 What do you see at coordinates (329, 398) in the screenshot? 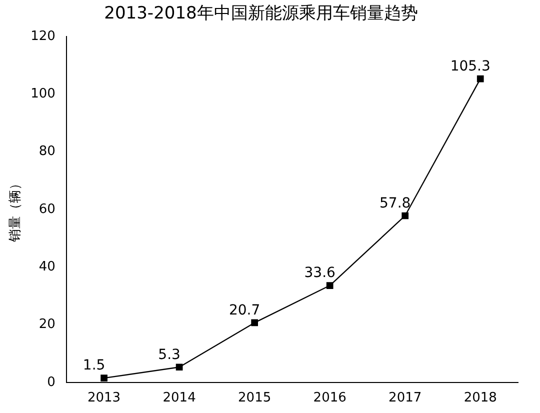
I see `x-tick-label: 2016` at bounding box center [329, 398].